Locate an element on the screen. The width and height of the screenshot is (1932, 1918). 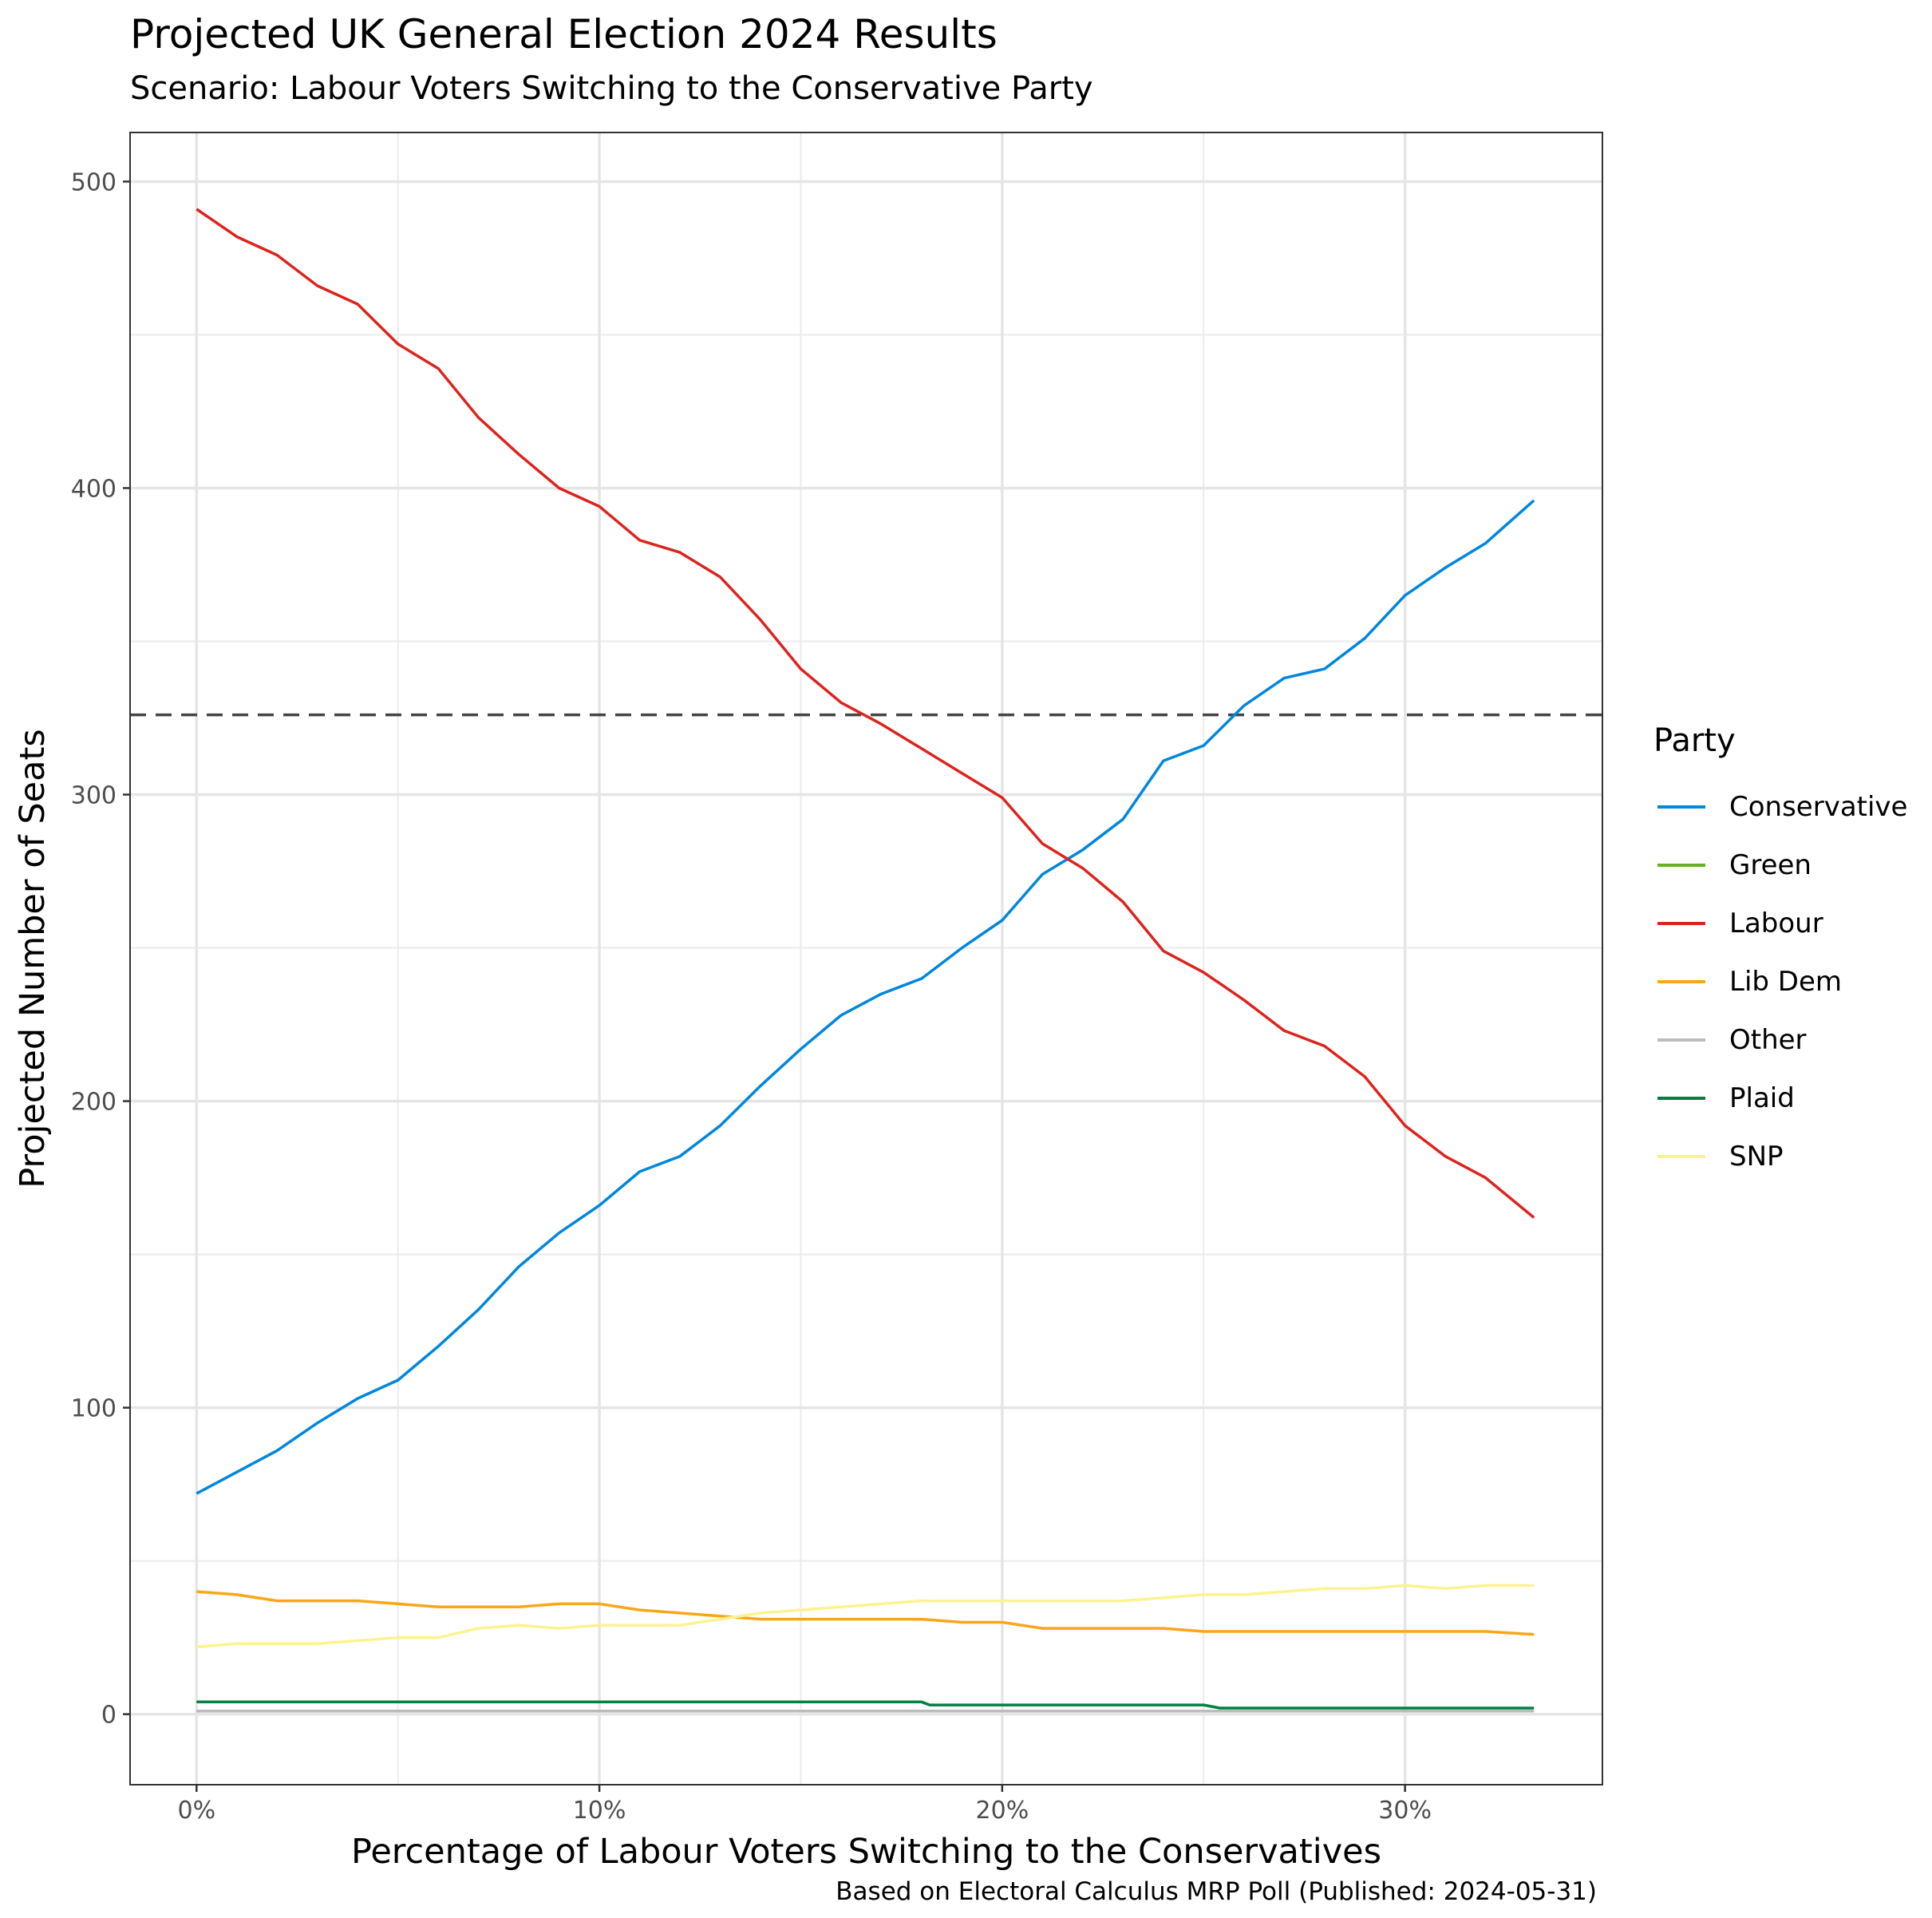
legend-item-other: Other is located at coordinates (1780, 1039).